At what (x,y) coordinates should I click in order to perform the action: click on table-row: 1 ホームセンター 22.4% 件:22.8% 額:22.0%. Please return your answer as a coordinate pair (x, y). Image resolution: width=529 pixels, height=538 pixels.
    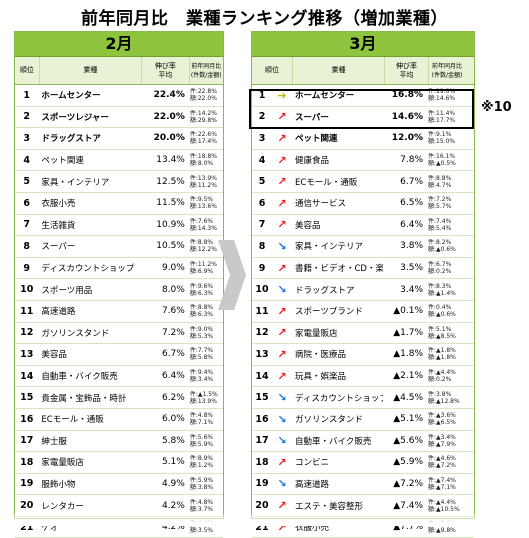
    Looking at the image, I should click on (119, 96).